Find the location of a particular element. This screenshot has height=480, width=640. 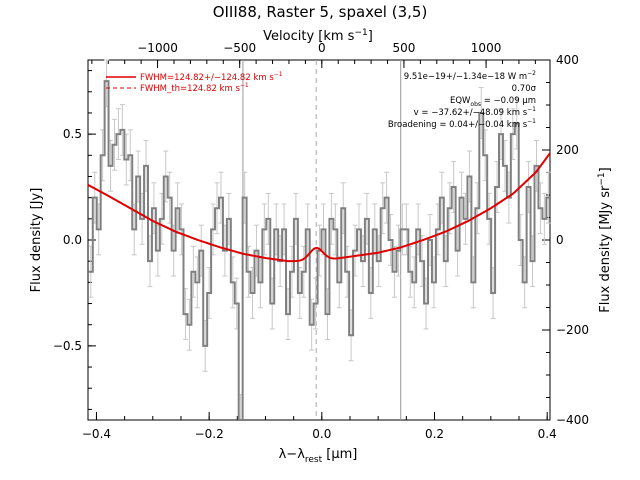

y2-axis-label: Flux density [MJy sr−1] is located at coordinates (605, 239).